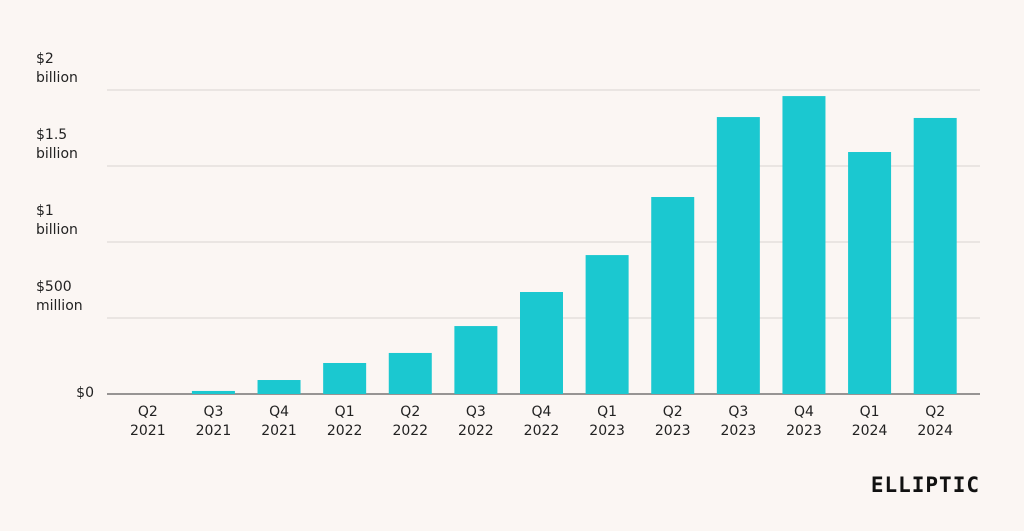 The height and width of the screenshot is (531, 1024). I want to click on y-tick-label: $1 billion, so click(57, 220).